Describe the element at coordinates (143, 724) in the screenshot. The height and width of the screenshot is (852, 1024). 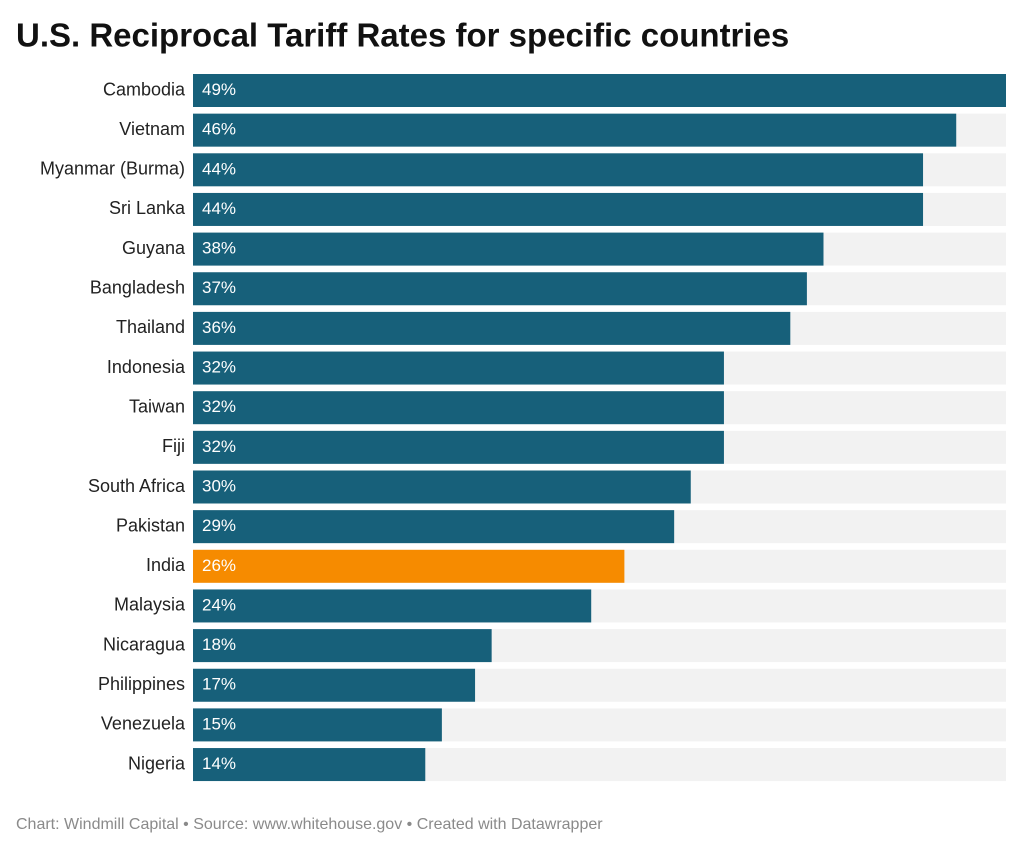
I see `category-label: Venezuela` at that location.